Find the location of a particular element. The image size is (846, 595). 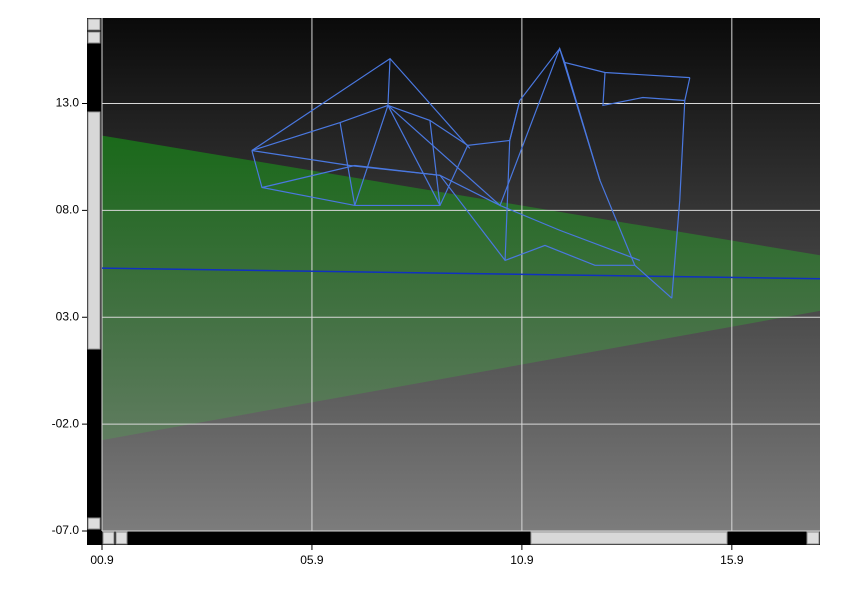

y-tick-label: 08.0 is located at coordinates (68, 210).